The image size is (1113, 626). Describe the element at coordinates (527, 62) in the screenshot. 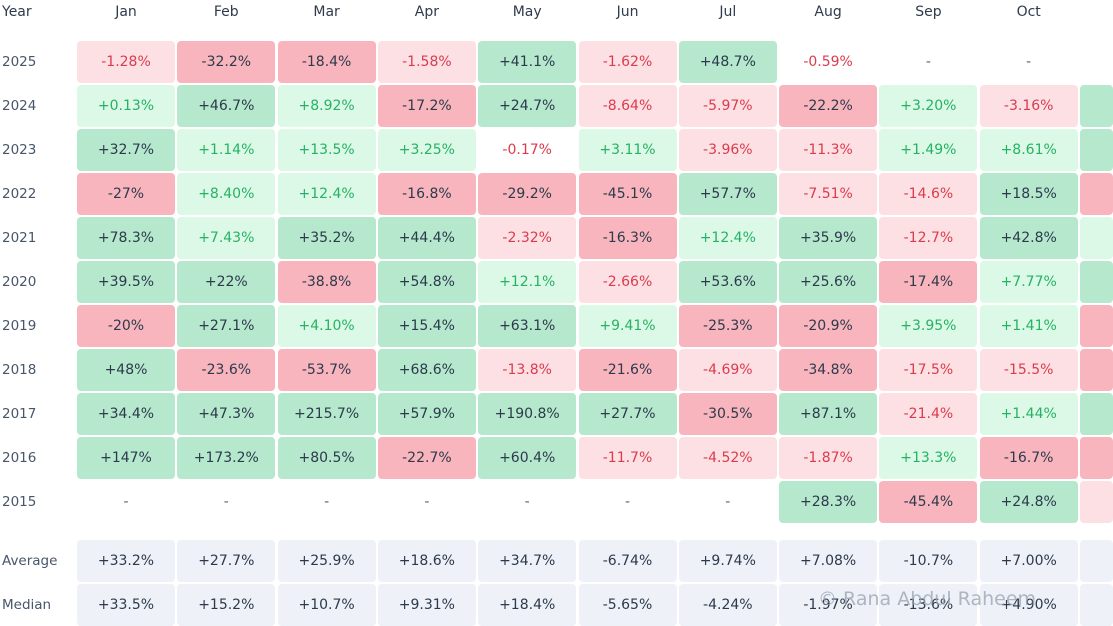

I see `return-cell-2025-may: +41.1%` at that location.